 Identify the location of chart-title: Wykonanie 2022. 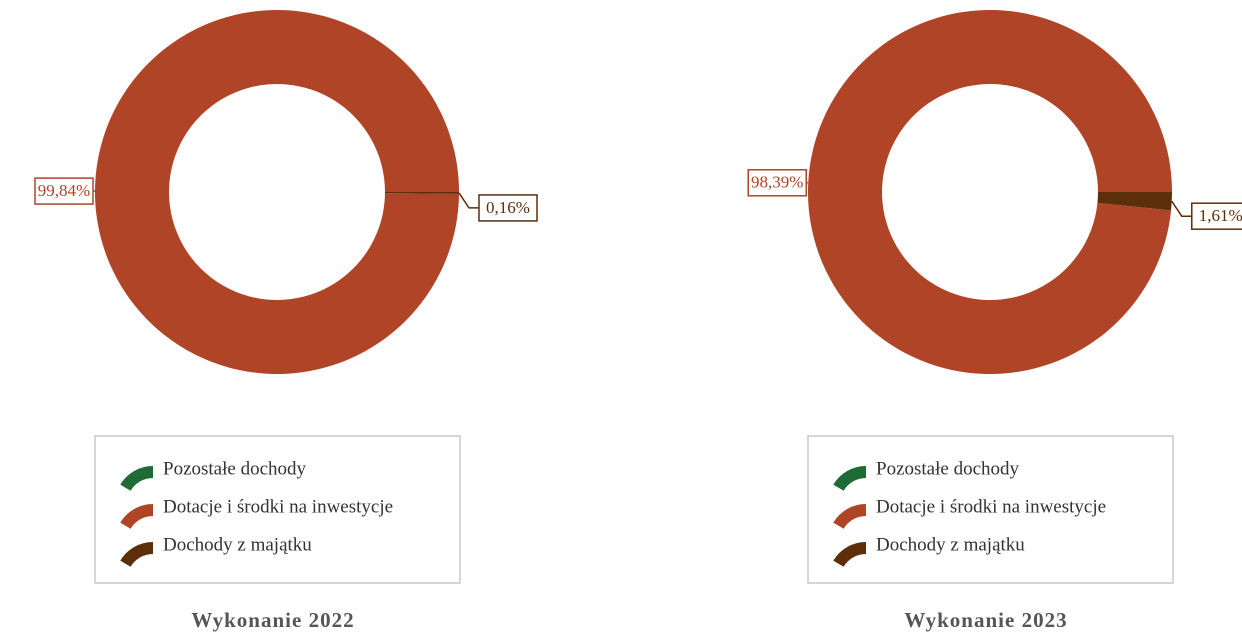
(272, 620).